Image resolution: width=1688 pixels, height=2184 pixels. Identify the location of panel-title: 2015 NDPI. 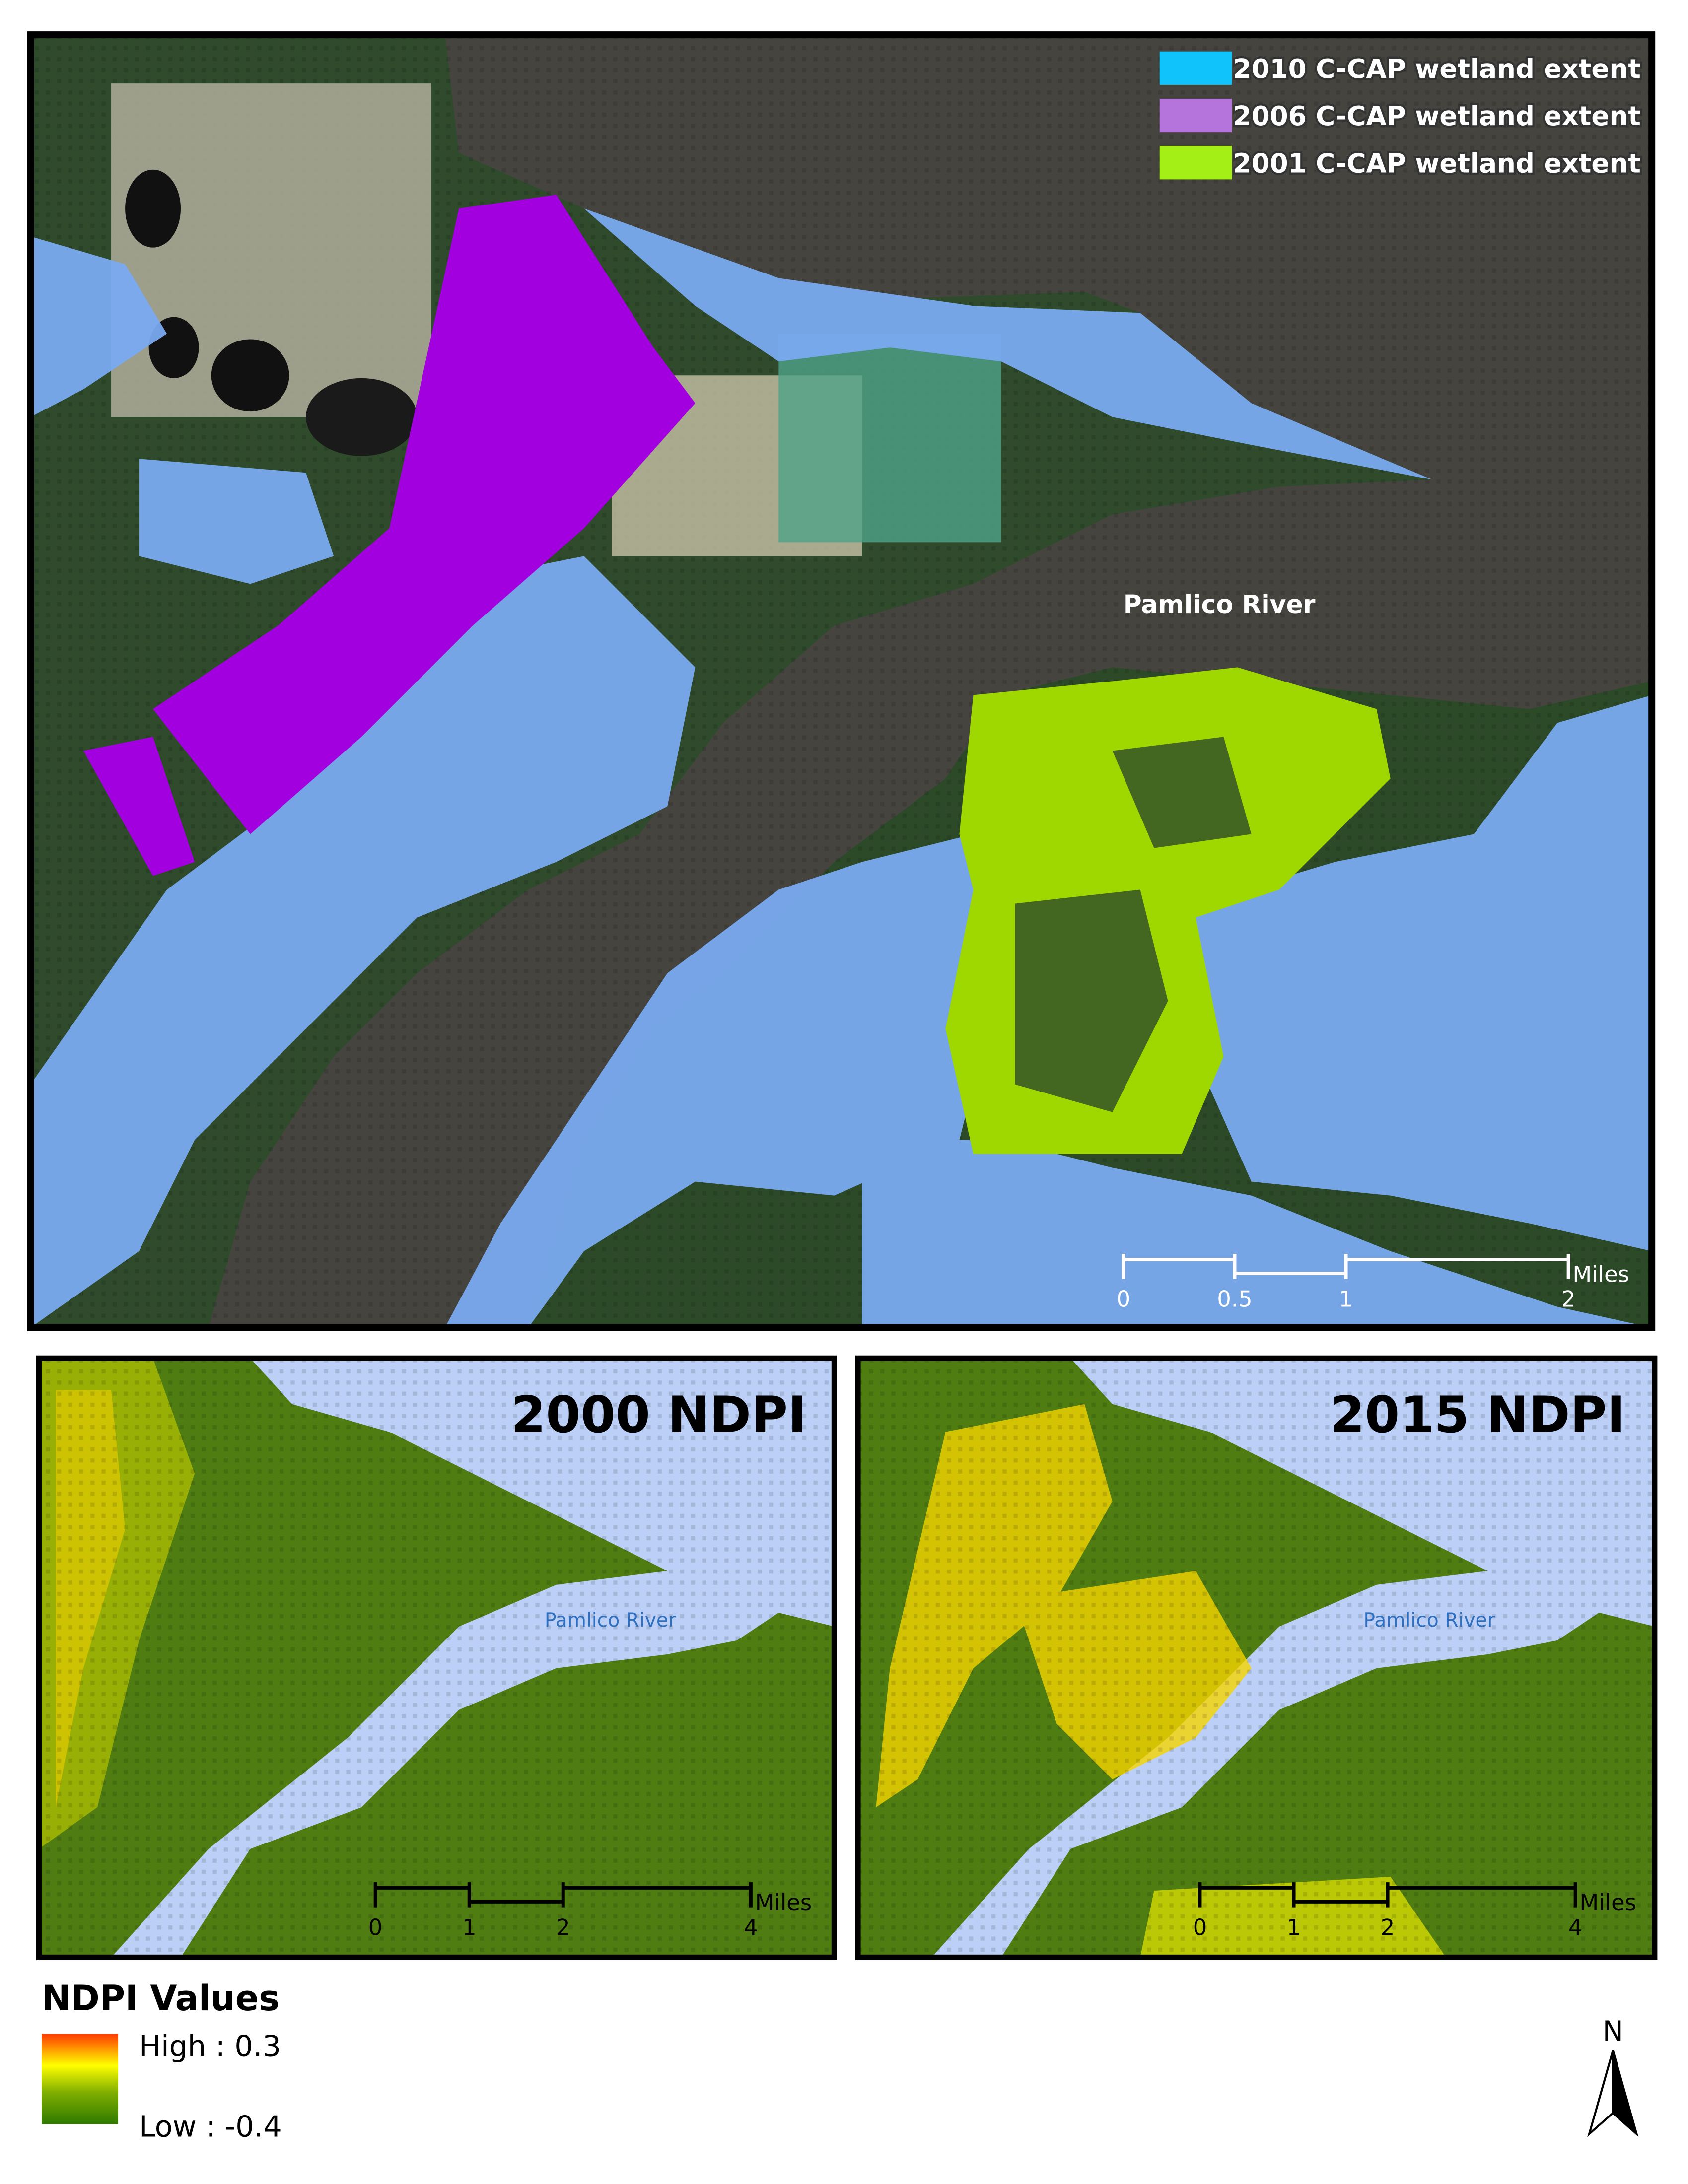
(1477, 1414).